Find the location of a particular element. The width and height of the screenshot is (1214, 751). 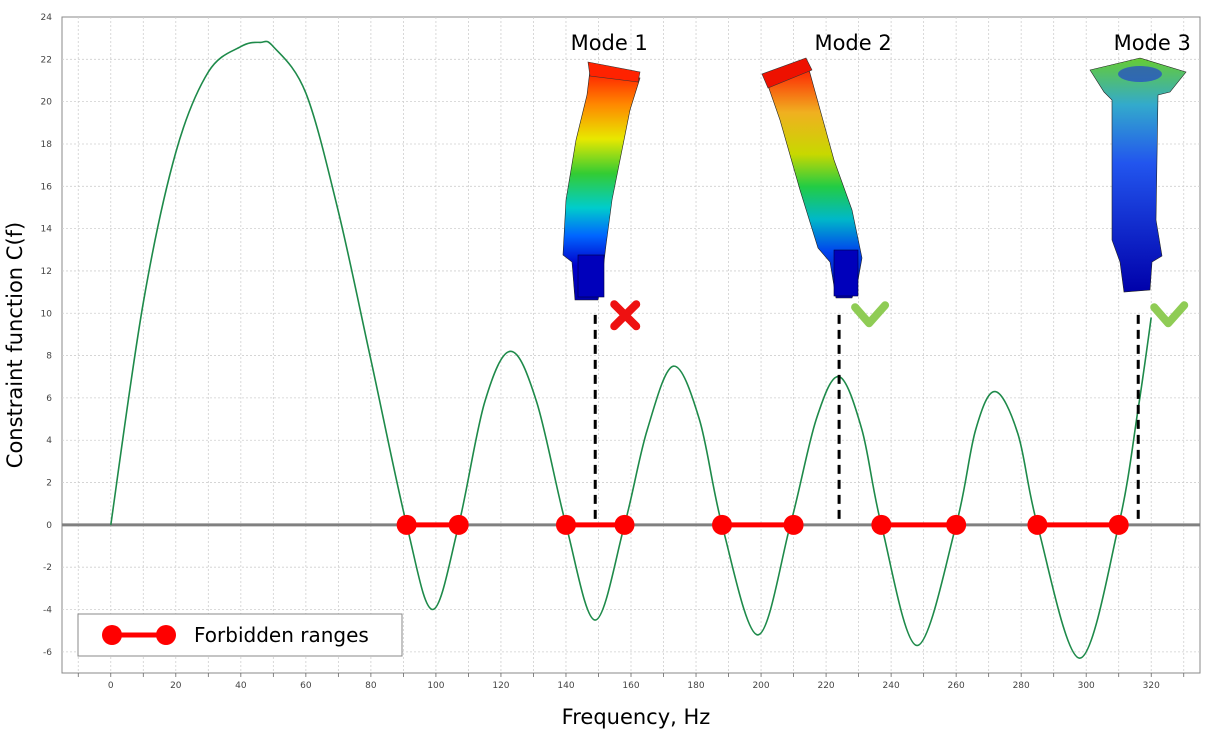

mode-1-fail-icon is located at coordinates (625, 315).